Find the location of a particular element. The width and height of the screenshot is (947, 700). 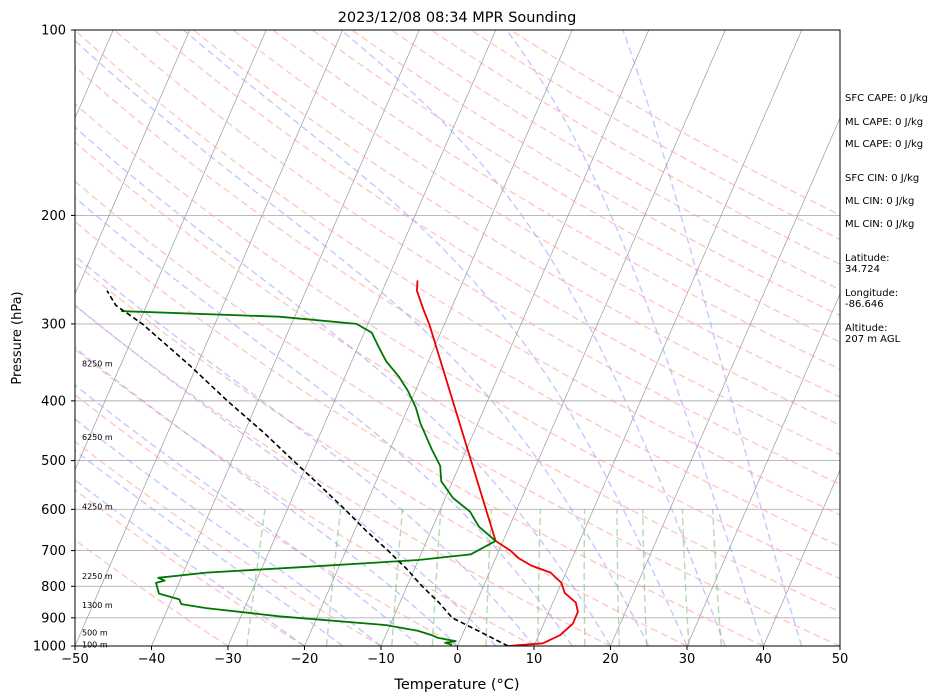

sfc-cin-note: SFC CIN: 0 J/kg is located at coordinates (882, 178).